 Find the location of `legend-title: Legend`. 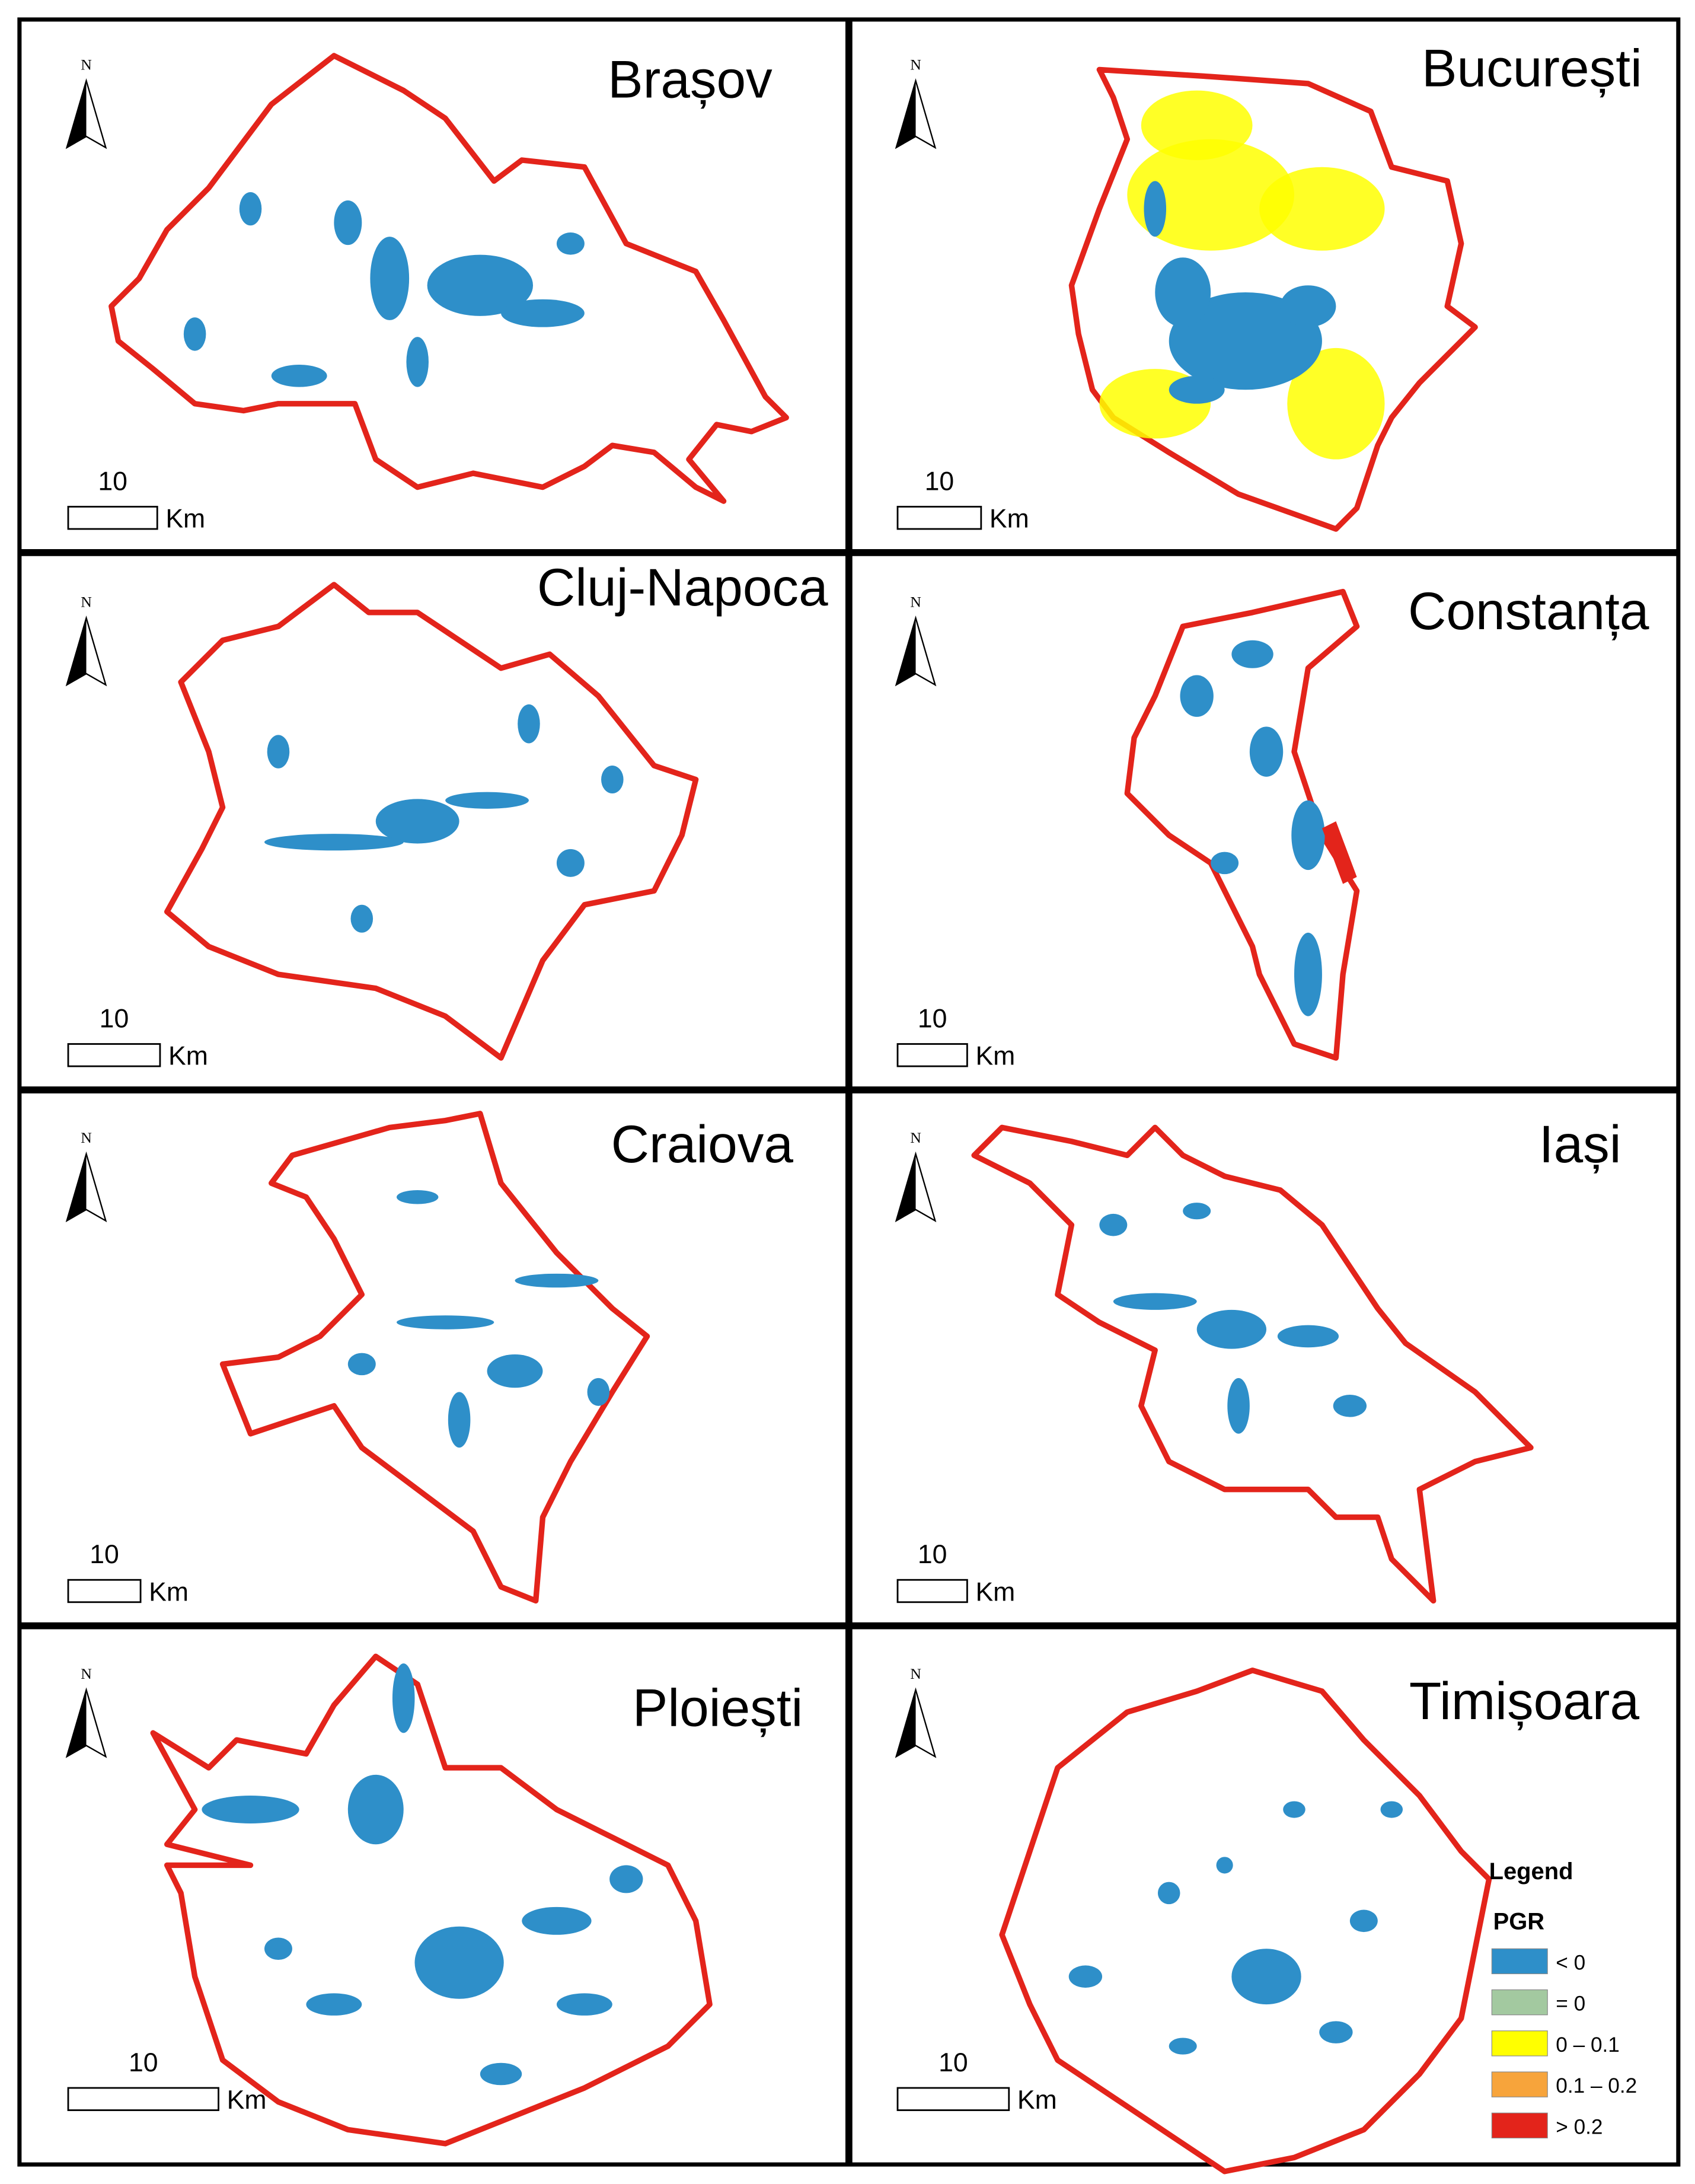

legend-title: Legend is located at coordinates (1531, 1871).